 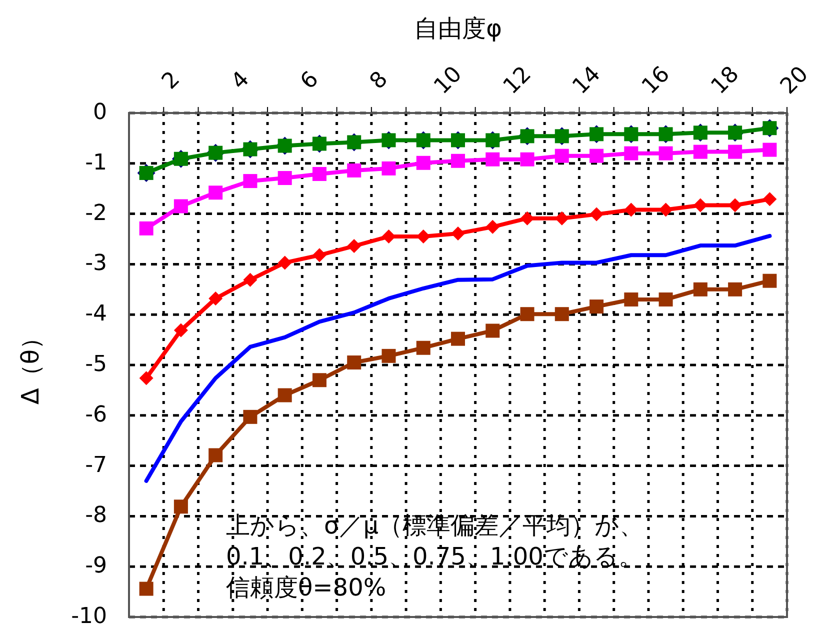 I want to click on y-tick-label: -2, so click(x=96, y=213).